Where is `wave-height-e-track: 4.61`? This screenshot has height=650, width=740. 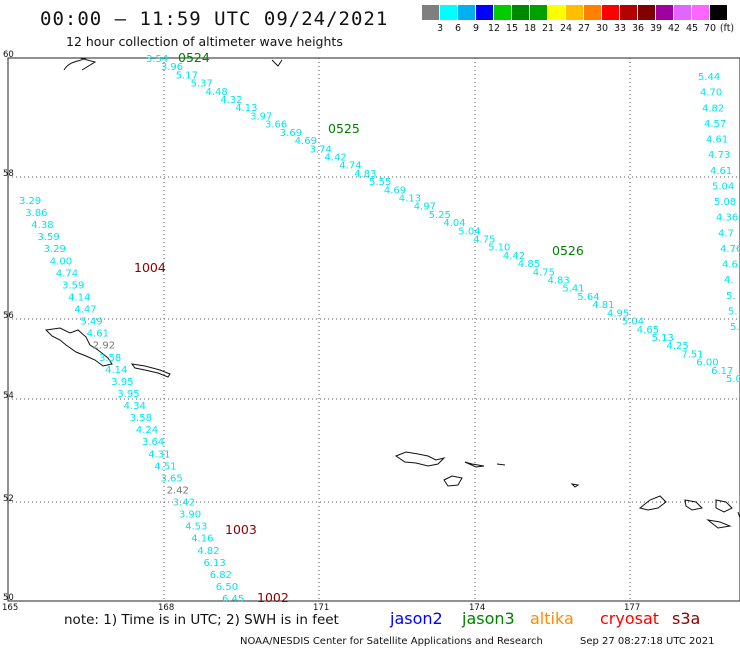 wave-height-e-track: 4.61 is located at coordinates (721, 171).